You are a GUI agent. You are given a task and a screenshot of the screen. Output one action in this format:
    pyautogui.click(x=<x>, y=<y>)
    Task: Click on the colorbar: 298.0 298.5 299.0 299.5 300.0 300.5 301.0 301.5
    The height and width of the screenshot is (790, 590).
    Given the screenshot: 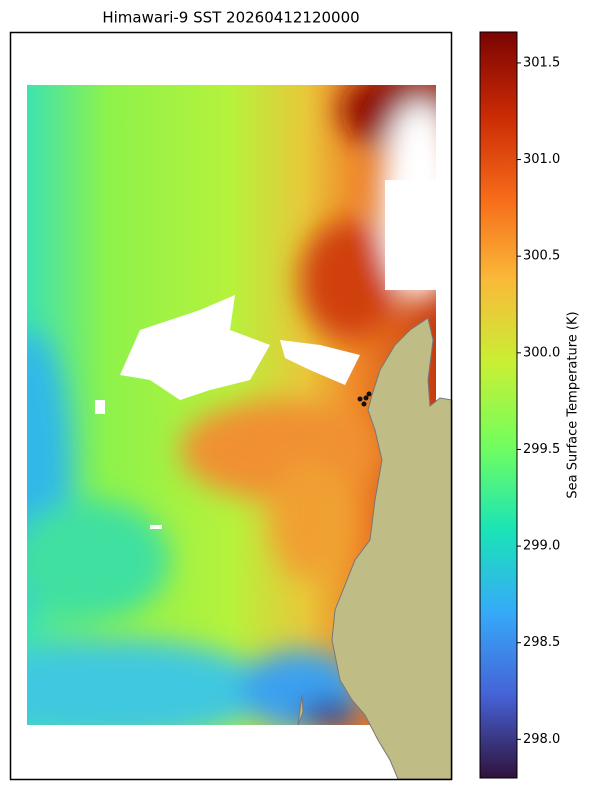 What is the action you would take?
    pyautogui.click(x=519, y=405)
    